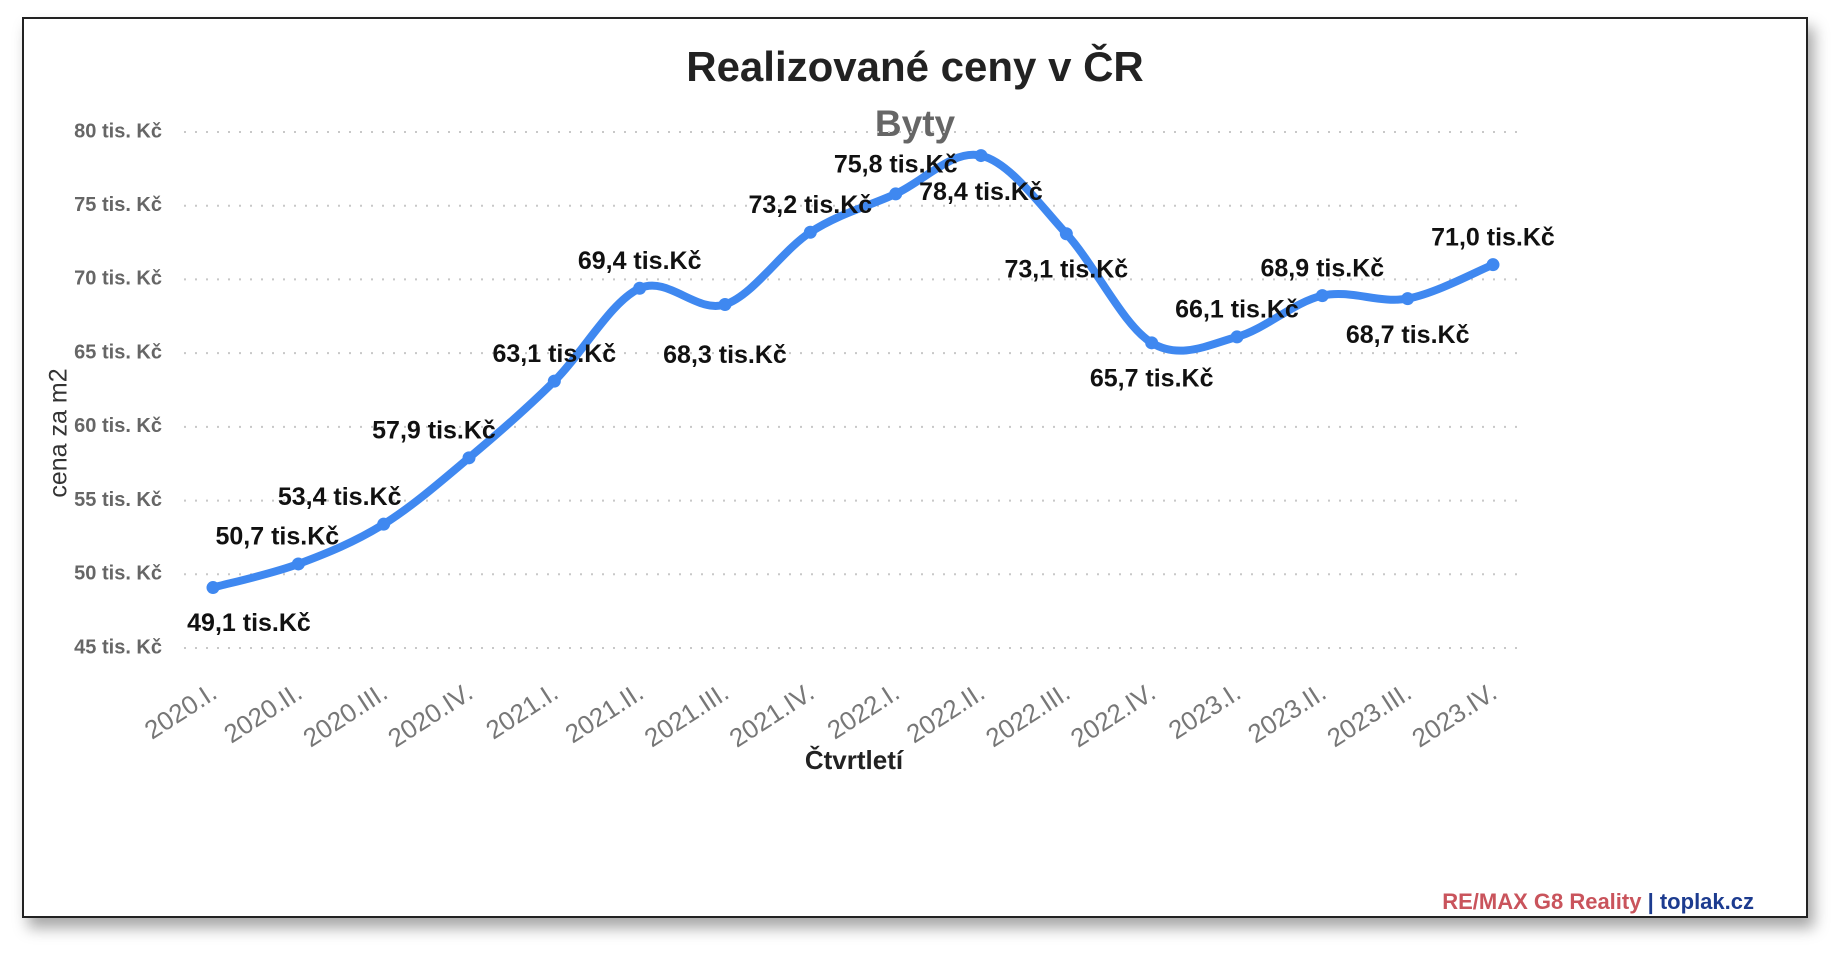 Image resolution: width=1848 pixels, height=954 pixels. Describe the element at coordinates (915, 123) in the screenshot. I see `chart-subtitle: Byty` at that location.